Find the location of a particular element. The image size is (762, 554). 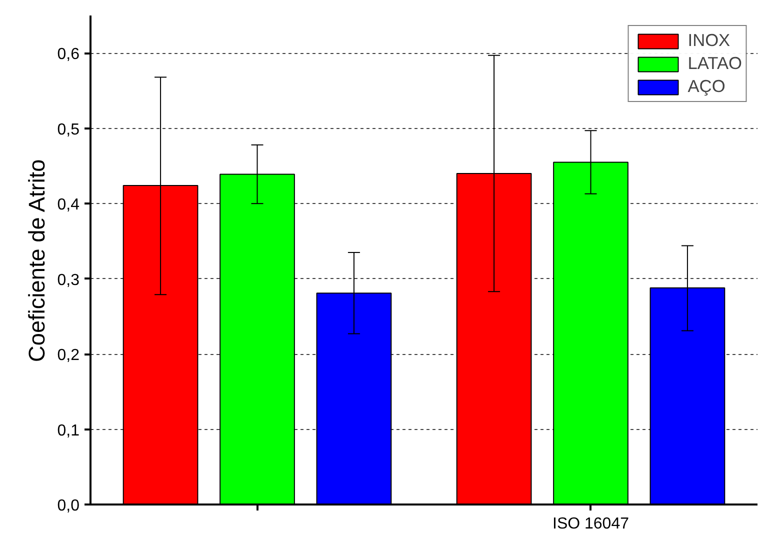

y-tick-label: 0,1 is located at coordinates (68, 431).